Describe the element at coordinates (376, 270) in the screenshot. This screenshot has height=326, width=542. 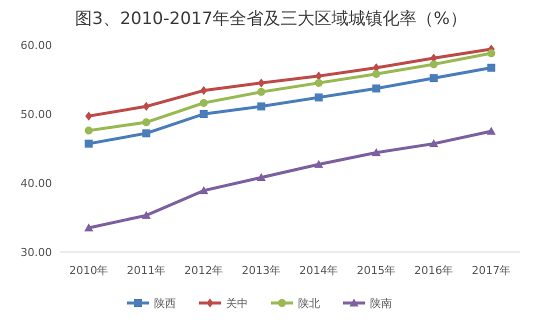
I see `x-tick-label: 2015年` at that location.